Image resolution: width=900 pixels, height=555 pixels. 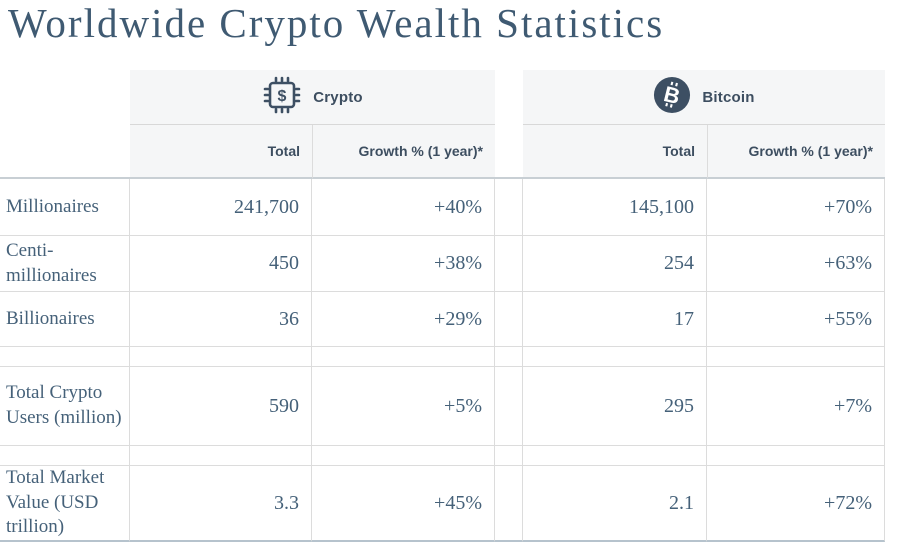 What do you see at coordinates (615, 504) in the screenshot?
I see `cell-bitcoin-total: 2.1` at bounding box center [615, 504].